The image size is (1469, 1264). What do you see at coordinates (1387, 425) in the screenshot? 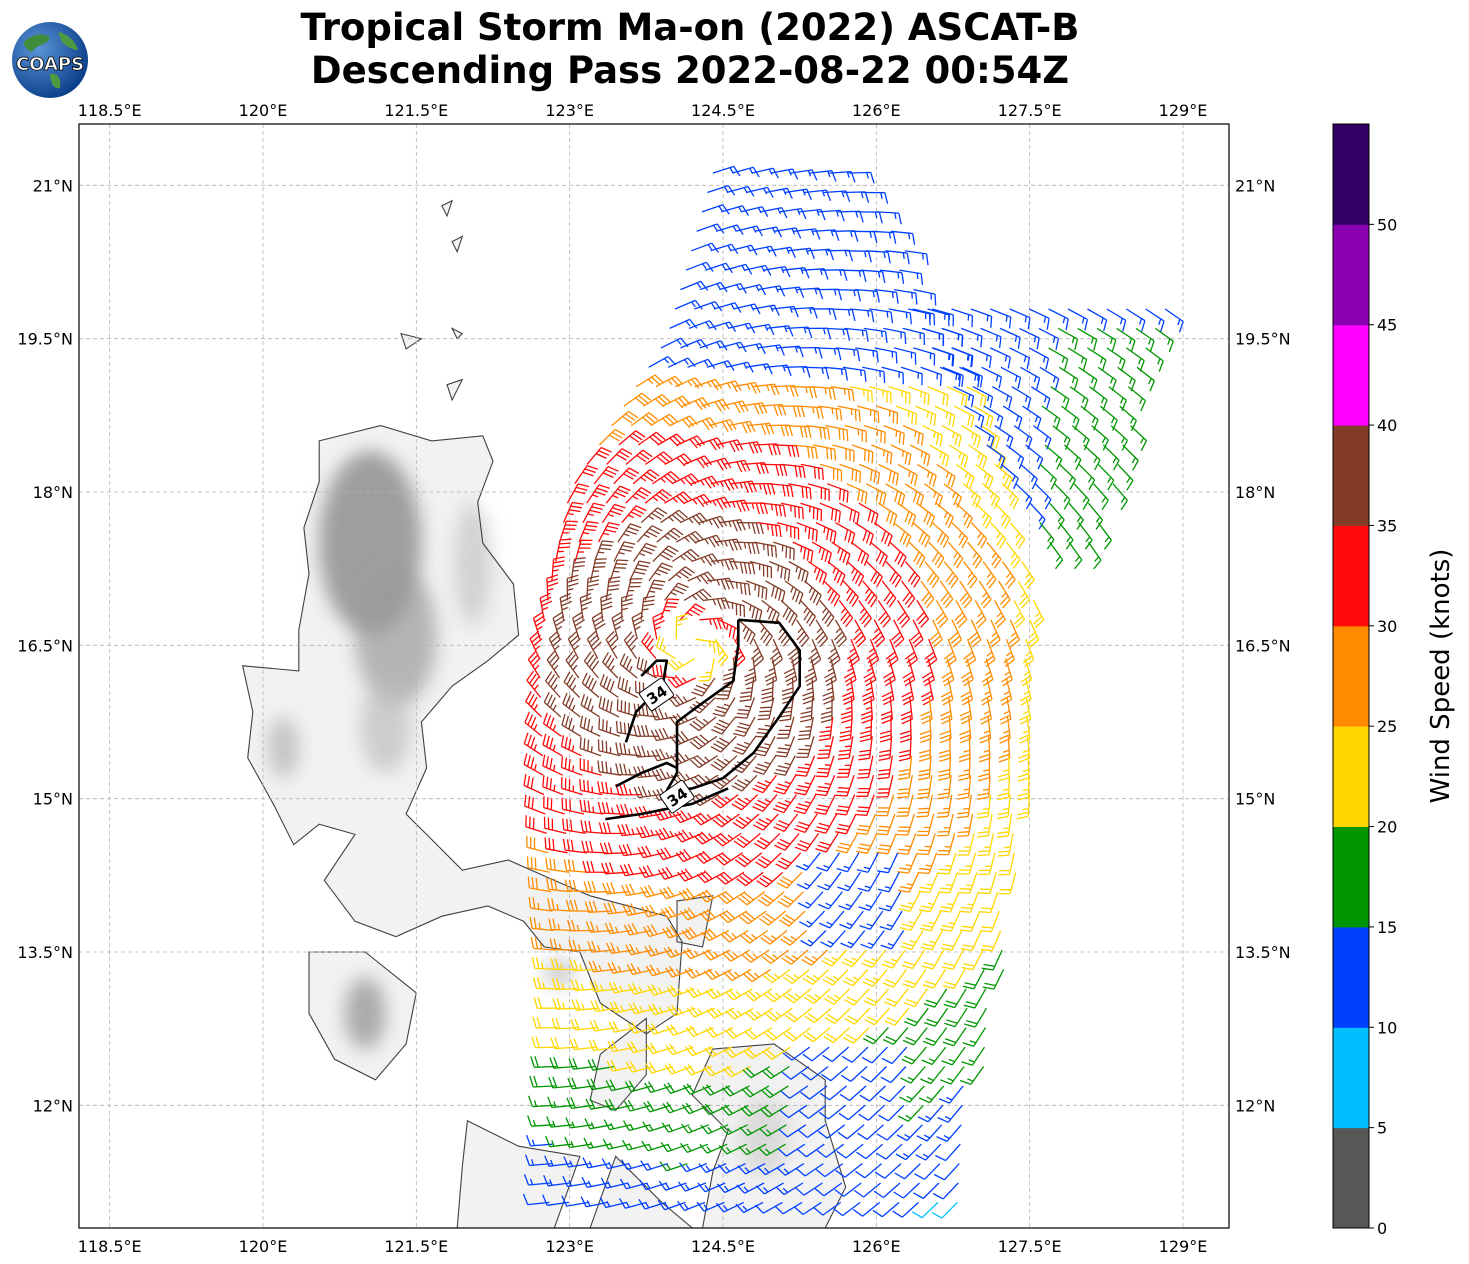
I see `colorbar-tick-label: 40` at bounding box center [1387, 425].